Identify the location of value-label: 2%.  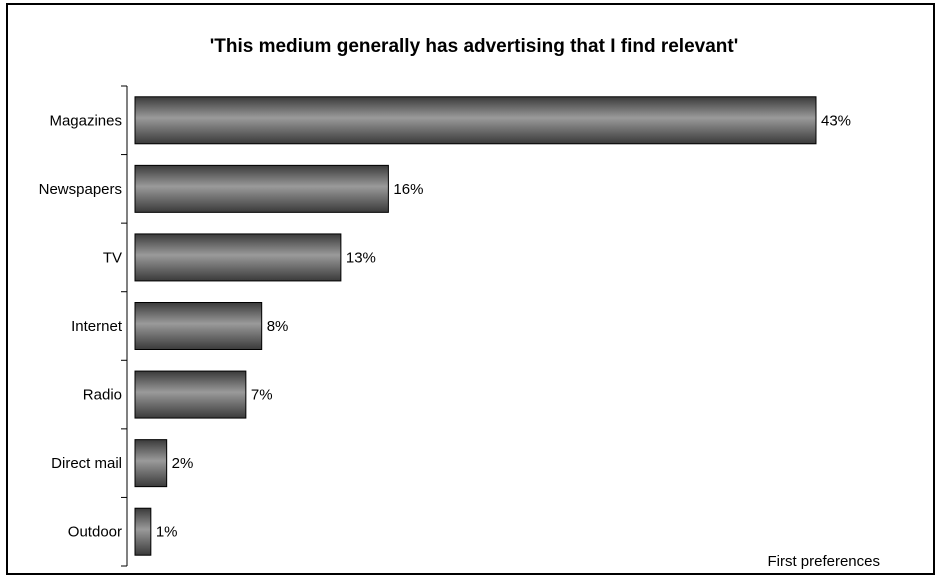
(183, 463).